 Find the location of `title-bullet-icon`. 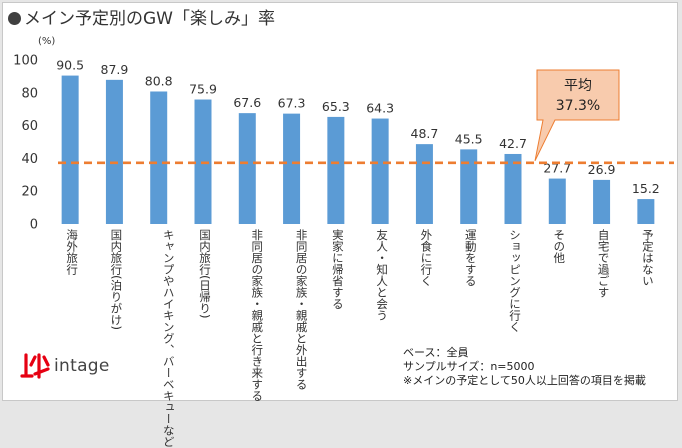

title-bullet-icon is located at coordinates (14, 18).